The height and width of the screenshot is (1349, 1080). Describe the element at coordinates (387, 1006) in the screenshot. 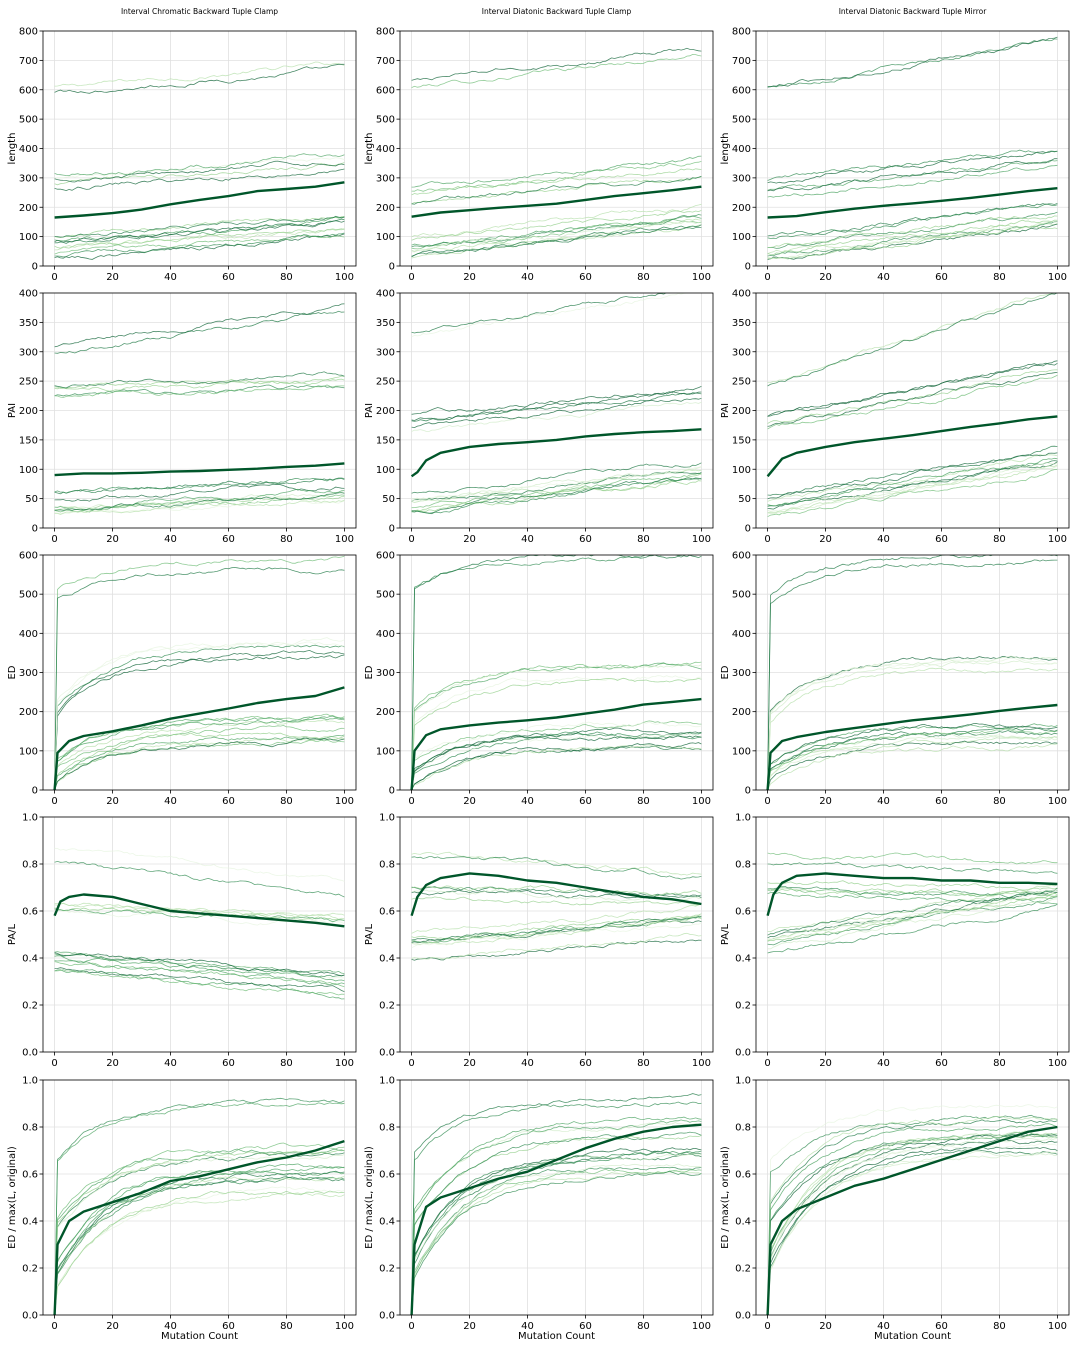

I see `y-tick-label: 0.2` at that location.